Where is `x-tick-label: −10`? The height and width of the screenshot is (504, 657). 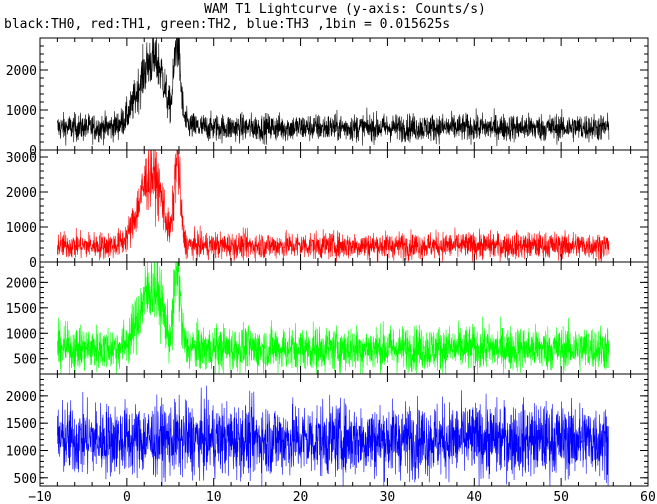
x-tick-label: −10 is located at coordinates (39, 497).